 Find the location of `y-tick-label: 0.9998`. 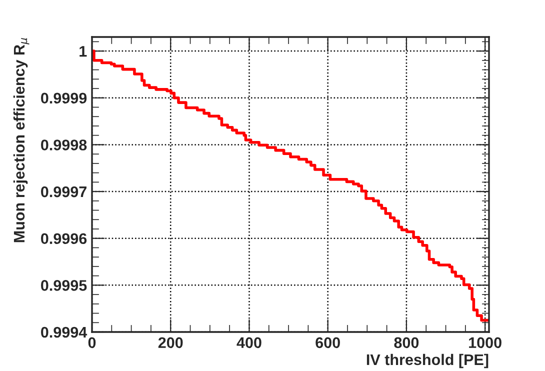

y-tick-label: 0.9998 is located at coordinates (64, 145).